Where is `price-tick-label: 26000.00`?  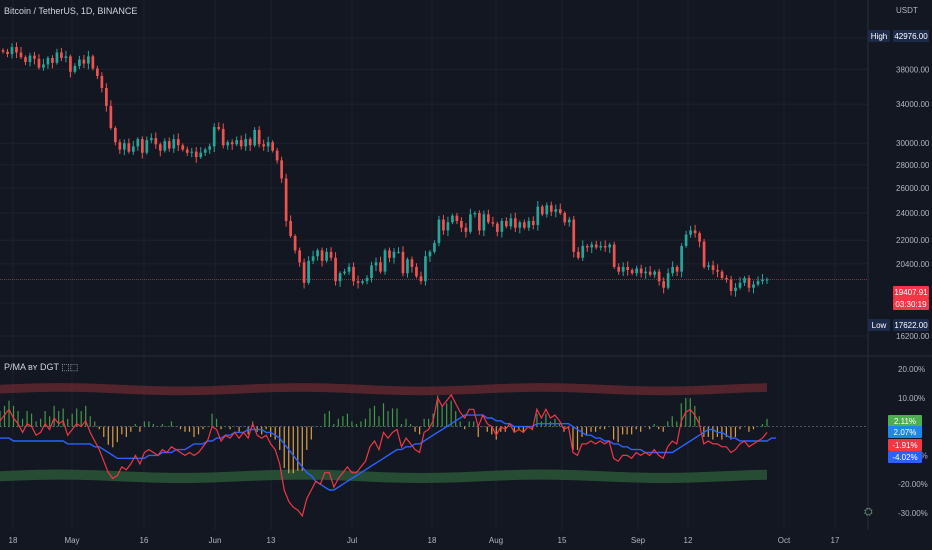
price-tick-label: 26000.00 is located at coordinates (913, 188).